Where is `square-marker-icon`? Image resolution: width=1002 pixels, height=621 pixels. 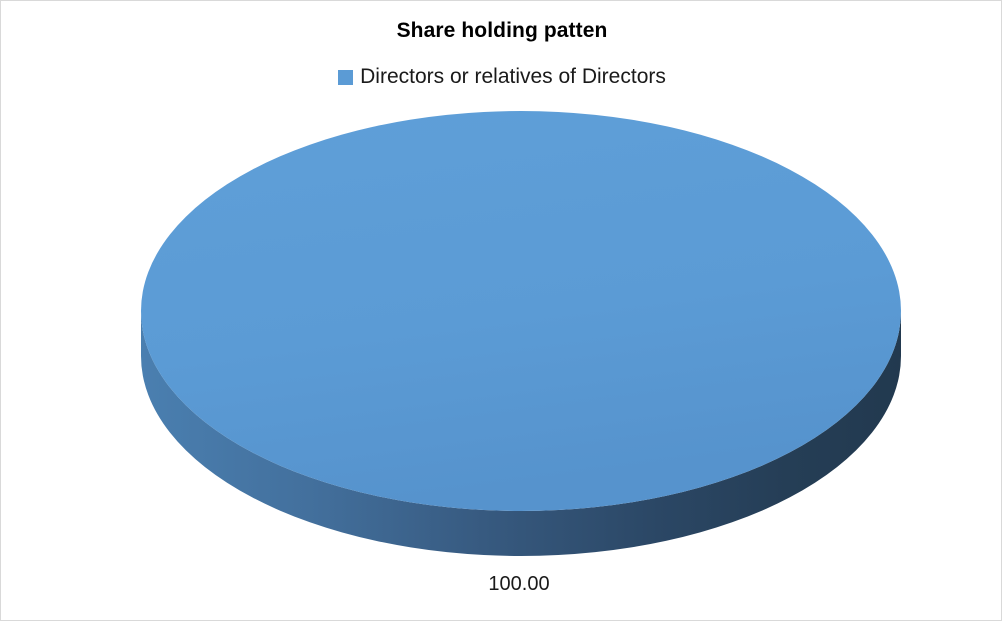 square-marker-icon is located at coordinates (346, 77).